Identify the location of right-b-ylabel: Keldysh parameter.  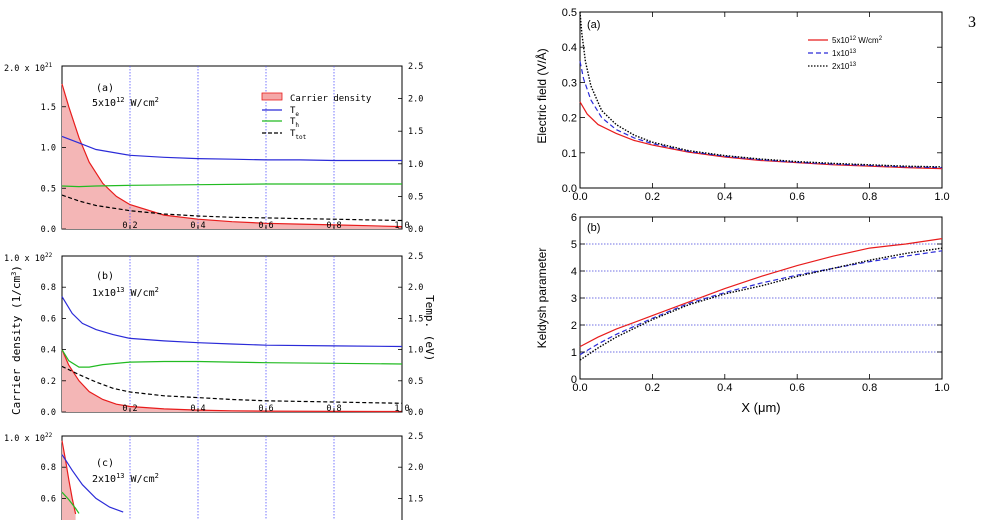
(542, 298).